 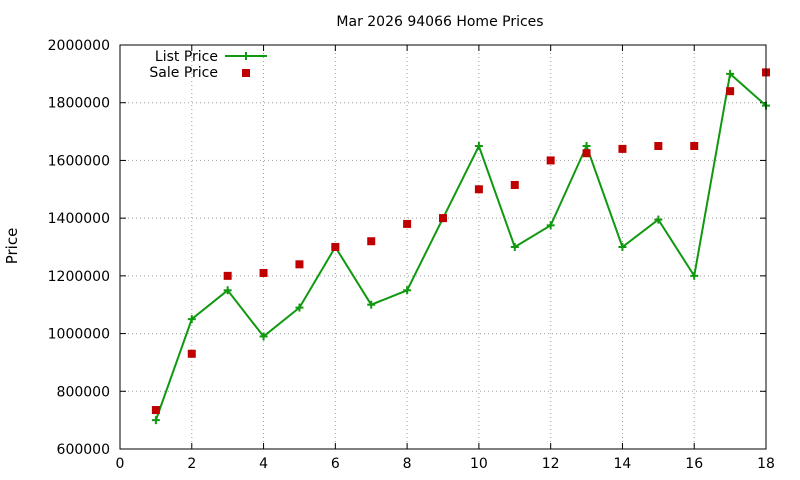 I want to click on y-tick-label: 1400000, so click(x=79, y=219).